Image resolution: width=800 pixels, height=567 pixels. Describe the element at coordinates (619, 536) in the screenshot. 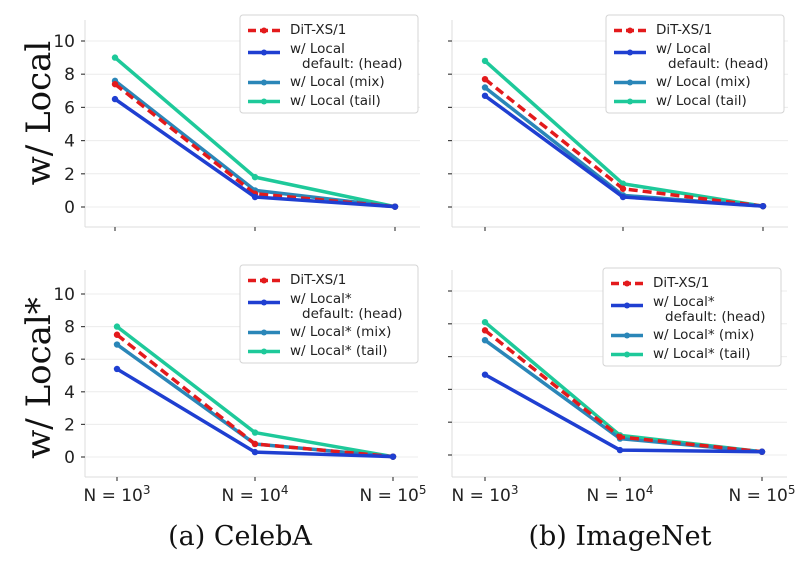

I see `col-label-right: (b) ImageNet` at that location.